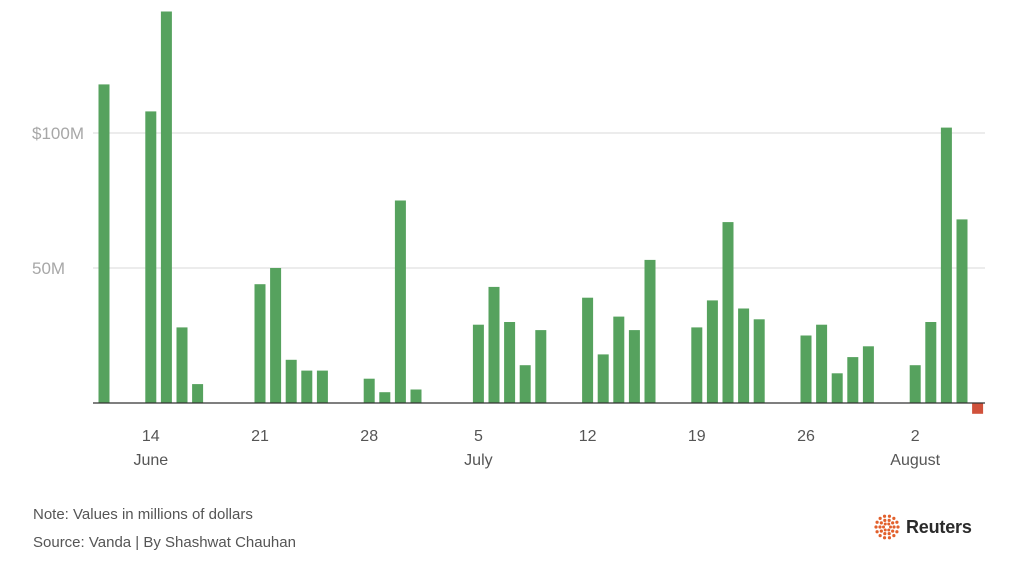  I want to click on x-tick-label: 12, so click(588, 436).